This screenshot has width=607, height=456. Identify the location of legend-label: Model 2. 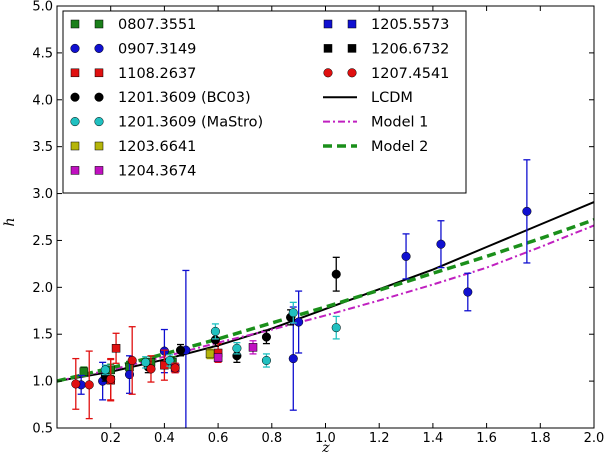
(399, 147).